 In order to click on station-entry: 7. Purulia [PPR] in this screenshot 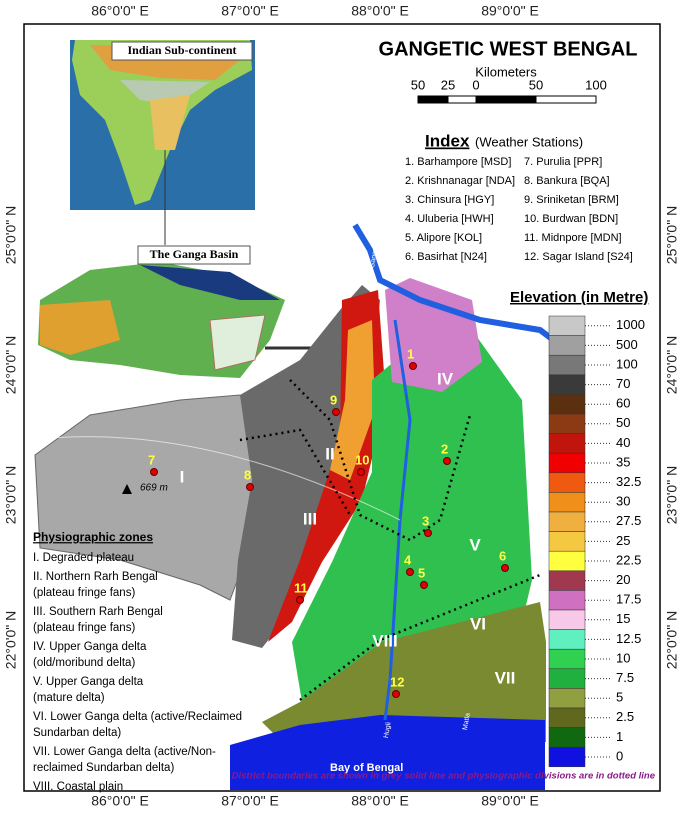, I will do `click(563, 162)`.